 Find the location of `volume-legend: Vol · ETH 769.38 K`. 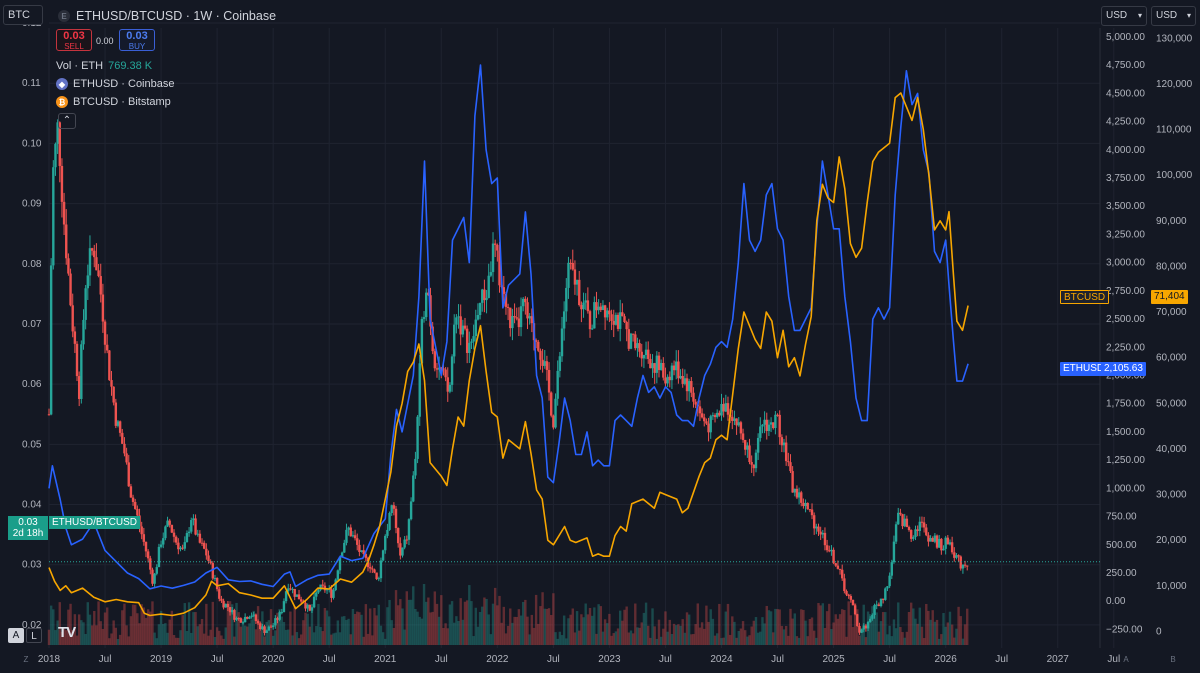

volume-legend: Vol · ETH 769.38 K is located at coordinates (104, 66).